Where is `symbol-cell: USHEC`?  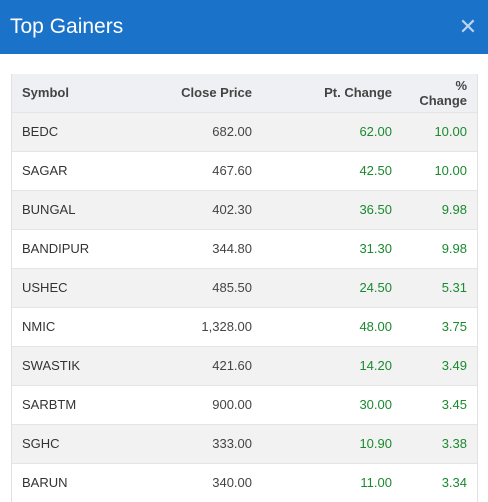
symbol-cell: USHEC is located at coordinates (45, 287).